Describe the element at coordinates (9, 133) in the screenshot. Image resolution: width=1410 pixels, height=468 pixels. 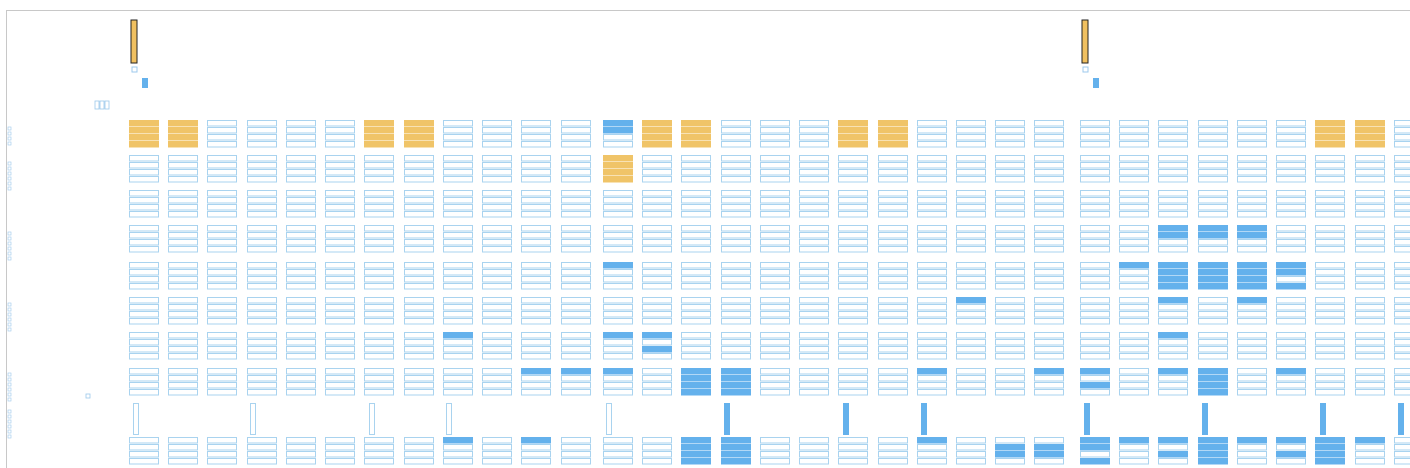
I see `side-glyph` at that location.